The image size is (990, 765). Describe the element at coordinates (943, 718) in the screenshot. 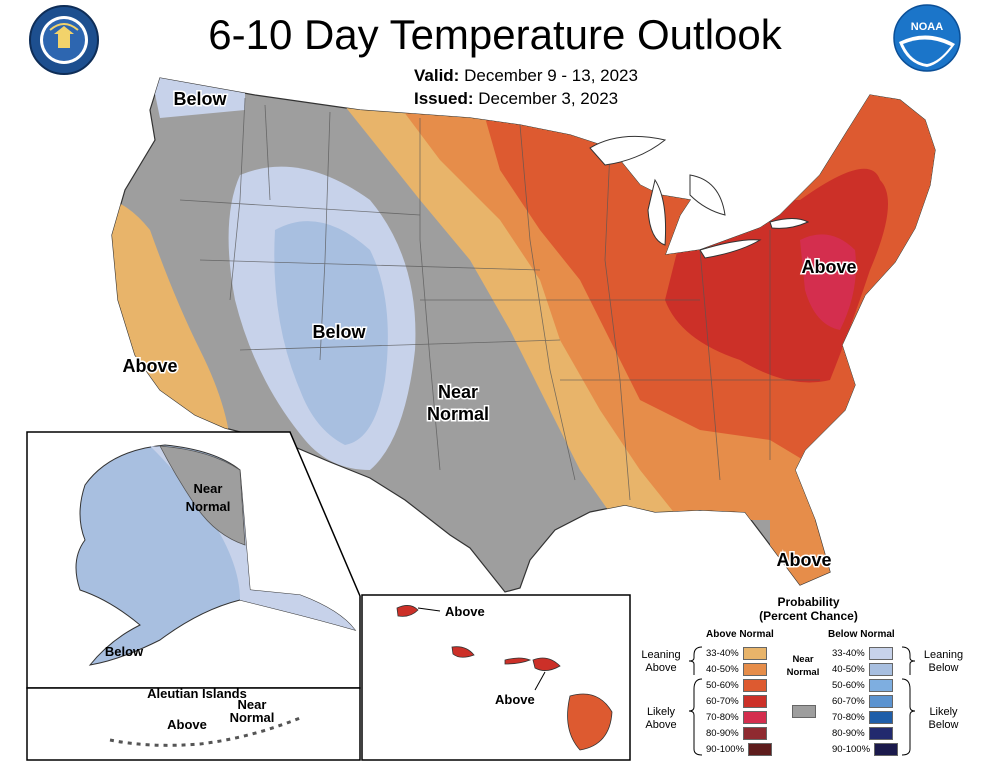

I see `legend-likely-below: Likely Below` at that location.